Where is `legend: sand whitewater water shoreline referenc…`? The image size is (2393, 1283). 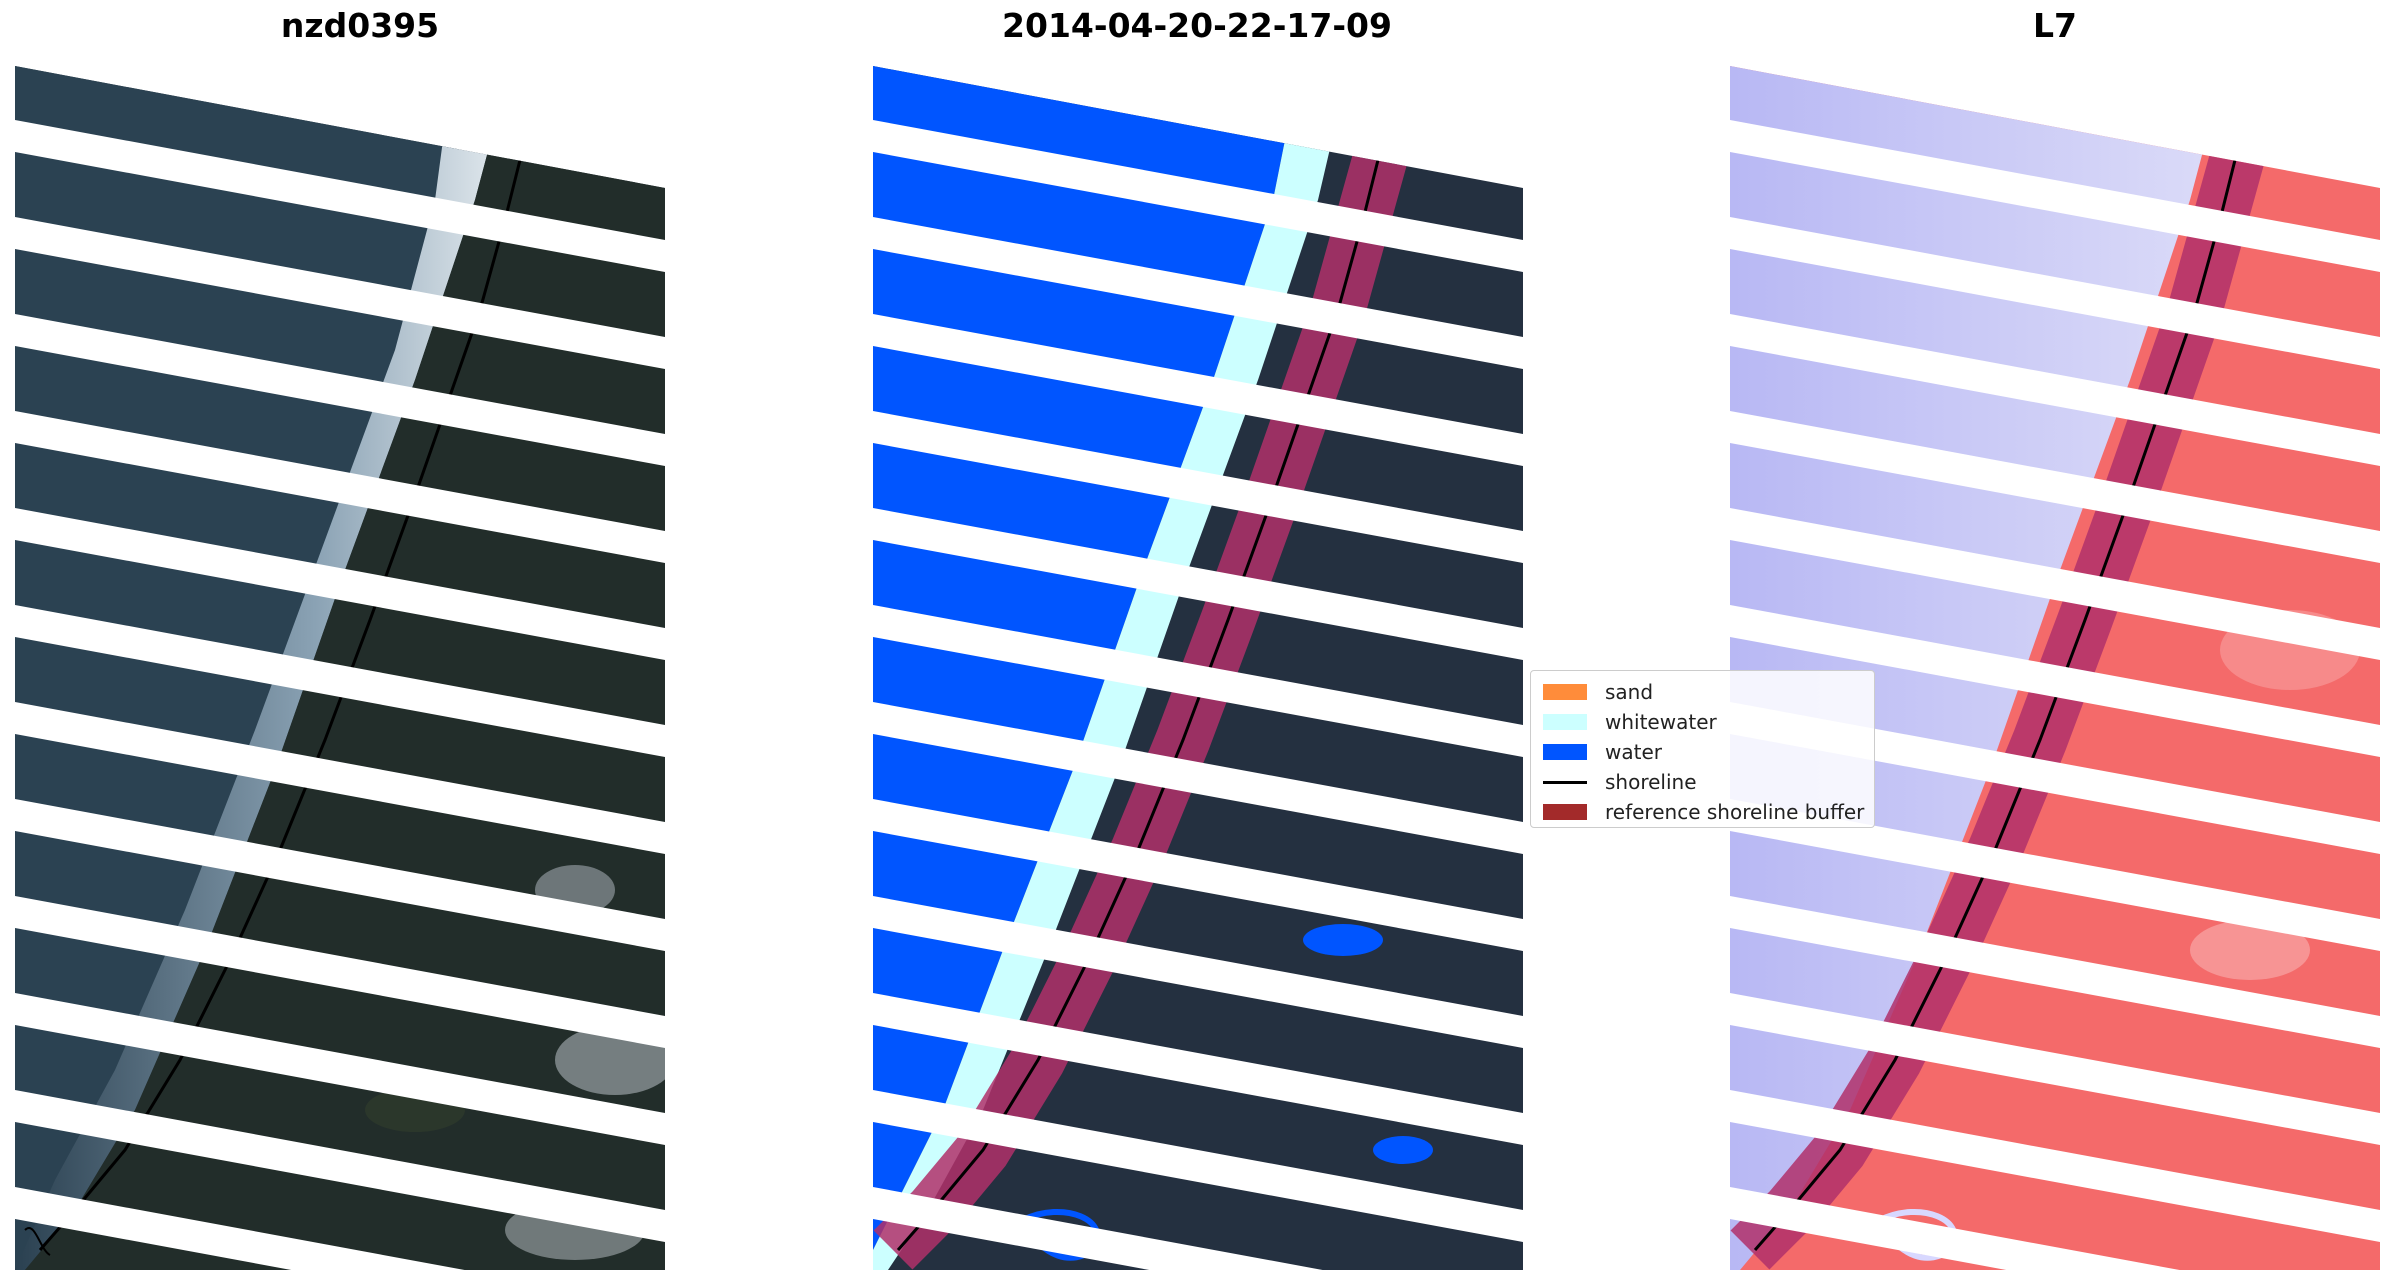
legend: sand whitewater water shoreline referenc… is located at coordinates (1702, 749).